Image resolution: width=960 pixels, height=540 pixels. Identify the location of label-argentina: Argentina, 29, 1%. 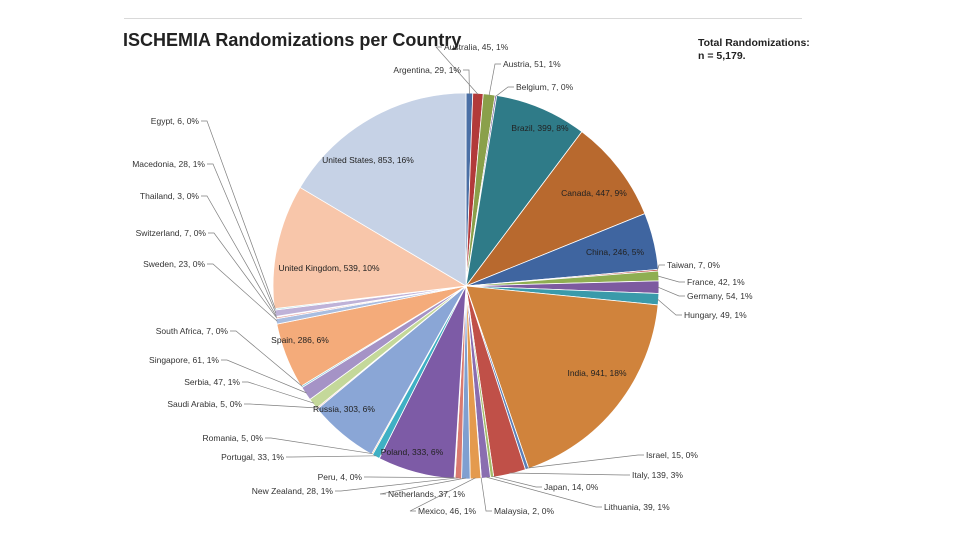
(427, 70).